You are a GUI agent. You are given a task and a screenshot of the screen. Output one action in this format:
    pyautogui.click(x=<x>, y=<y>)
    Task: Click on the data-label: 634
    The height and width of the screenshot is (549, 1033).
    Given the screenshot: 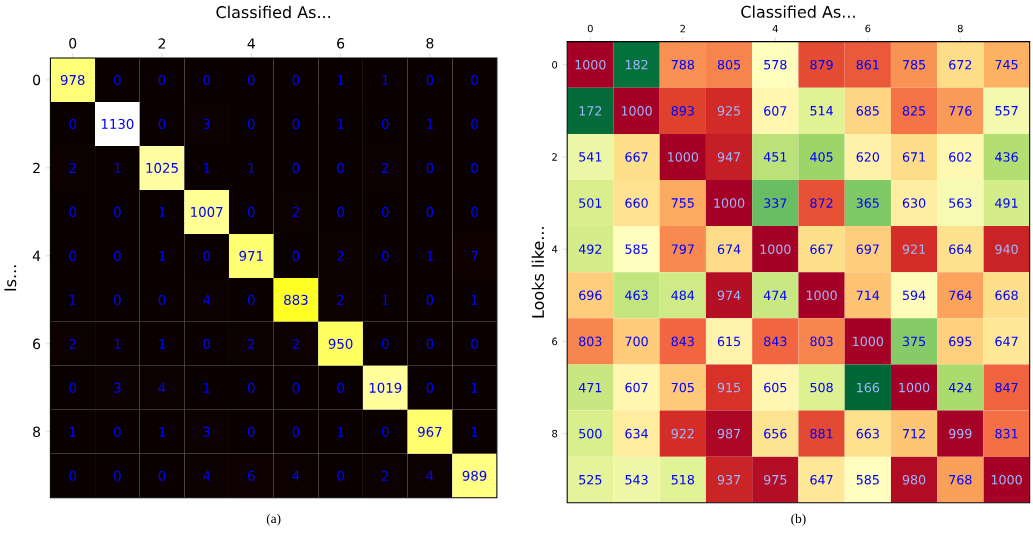 What is the action you would take?
    pyautogui.click(x=636, y=433)
    